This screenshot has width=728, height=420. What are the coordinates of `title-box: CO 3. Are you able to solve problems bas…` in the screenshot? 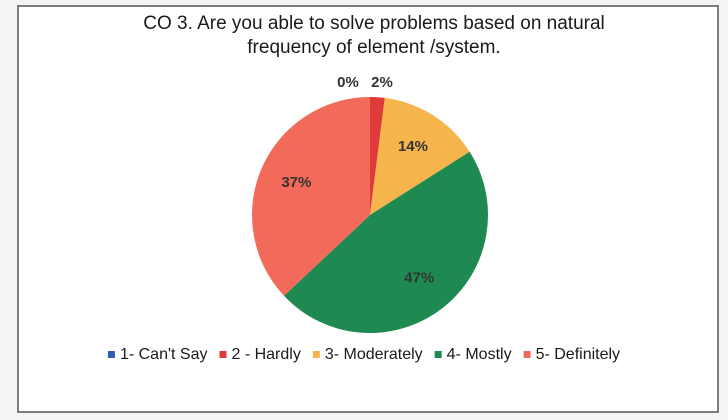 It's located at (374, 35).